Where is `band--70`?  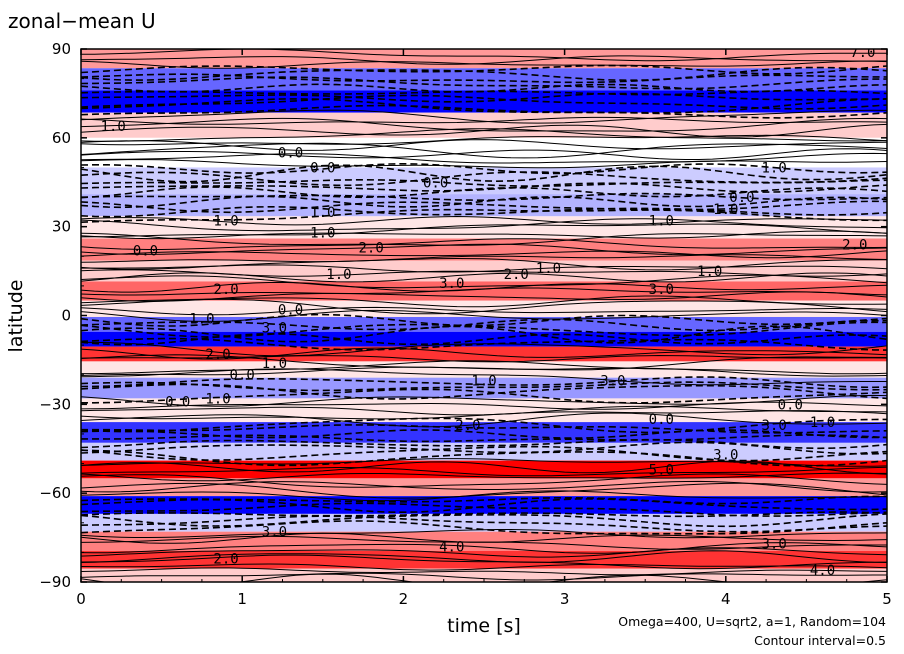 band--70 is located at coordinates (484, 522).